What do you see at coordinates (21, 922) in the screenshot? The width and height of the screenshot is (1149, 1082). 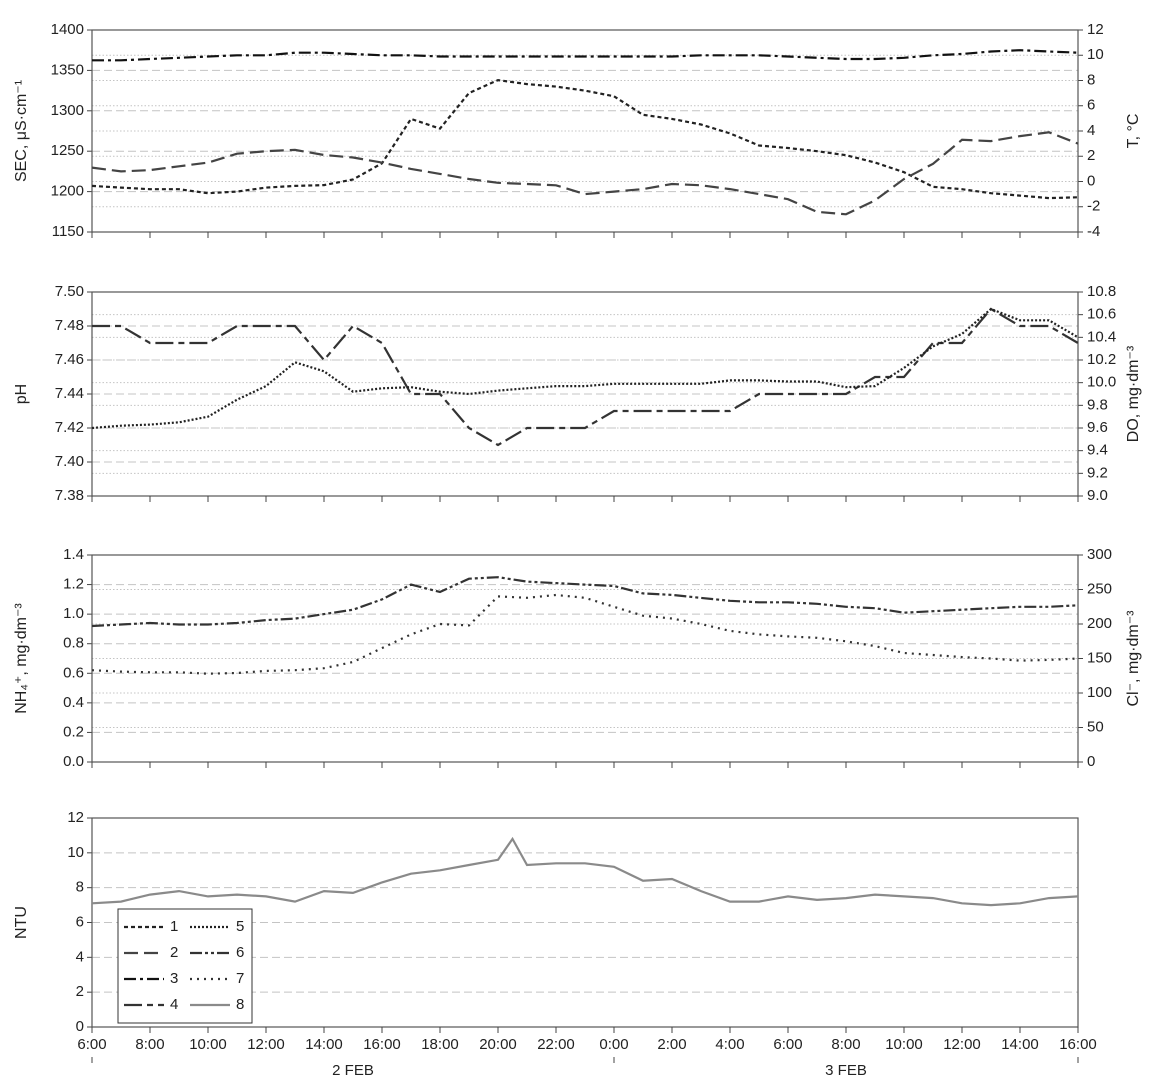 I see `y-axis-title: NTU` at bounding box center [21, 922].